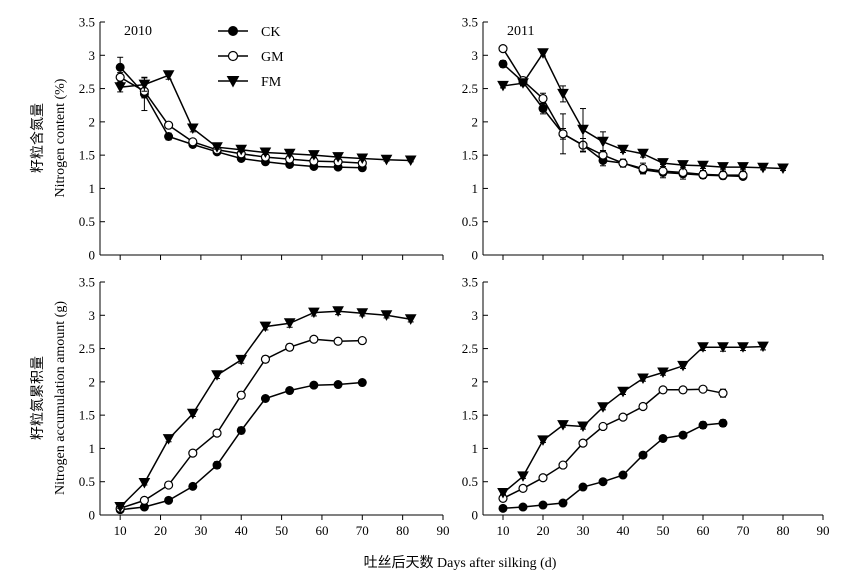 The image size is (841, 584). I want to click on series-line-gm, so click(622, 112).